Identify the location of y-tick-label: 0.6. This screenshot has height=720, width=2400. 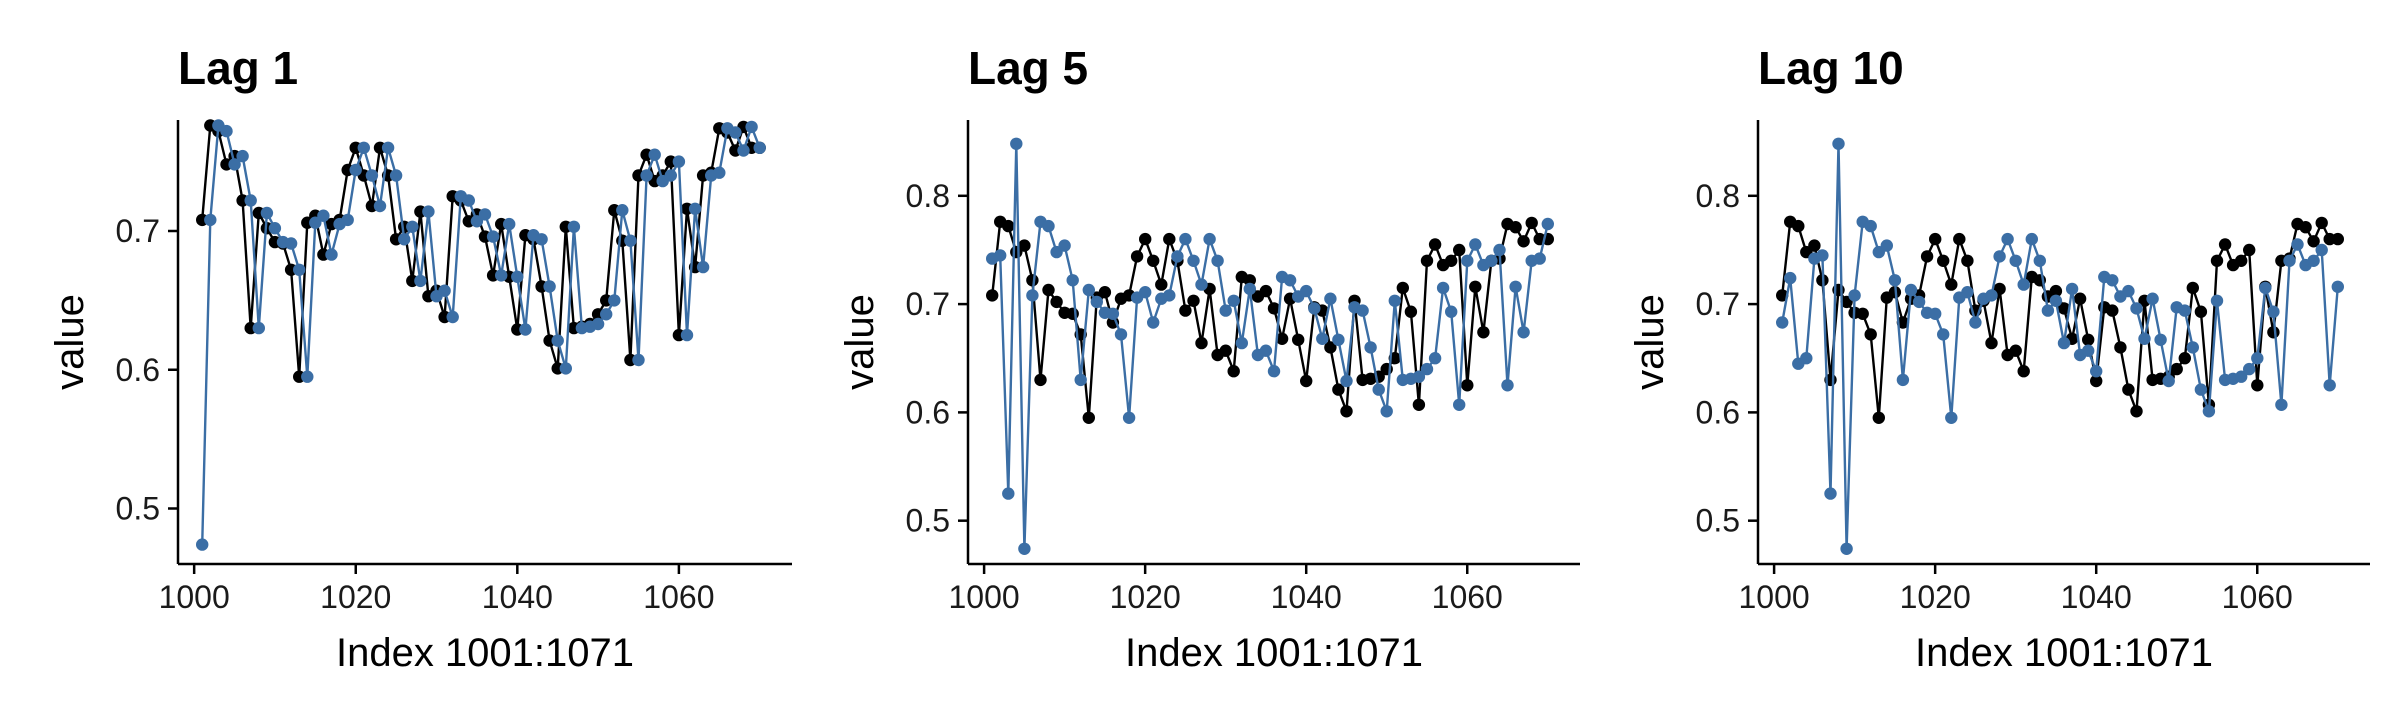
(928, 412).